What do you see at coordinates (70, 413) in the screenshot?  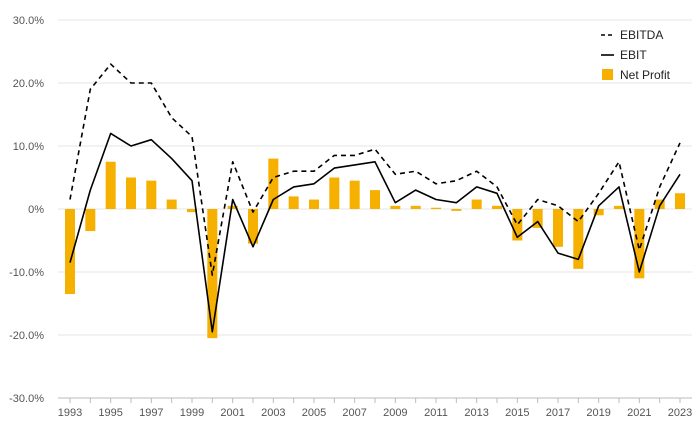 I see `x-tick-label: 1993` at bounding box center [70, 413].